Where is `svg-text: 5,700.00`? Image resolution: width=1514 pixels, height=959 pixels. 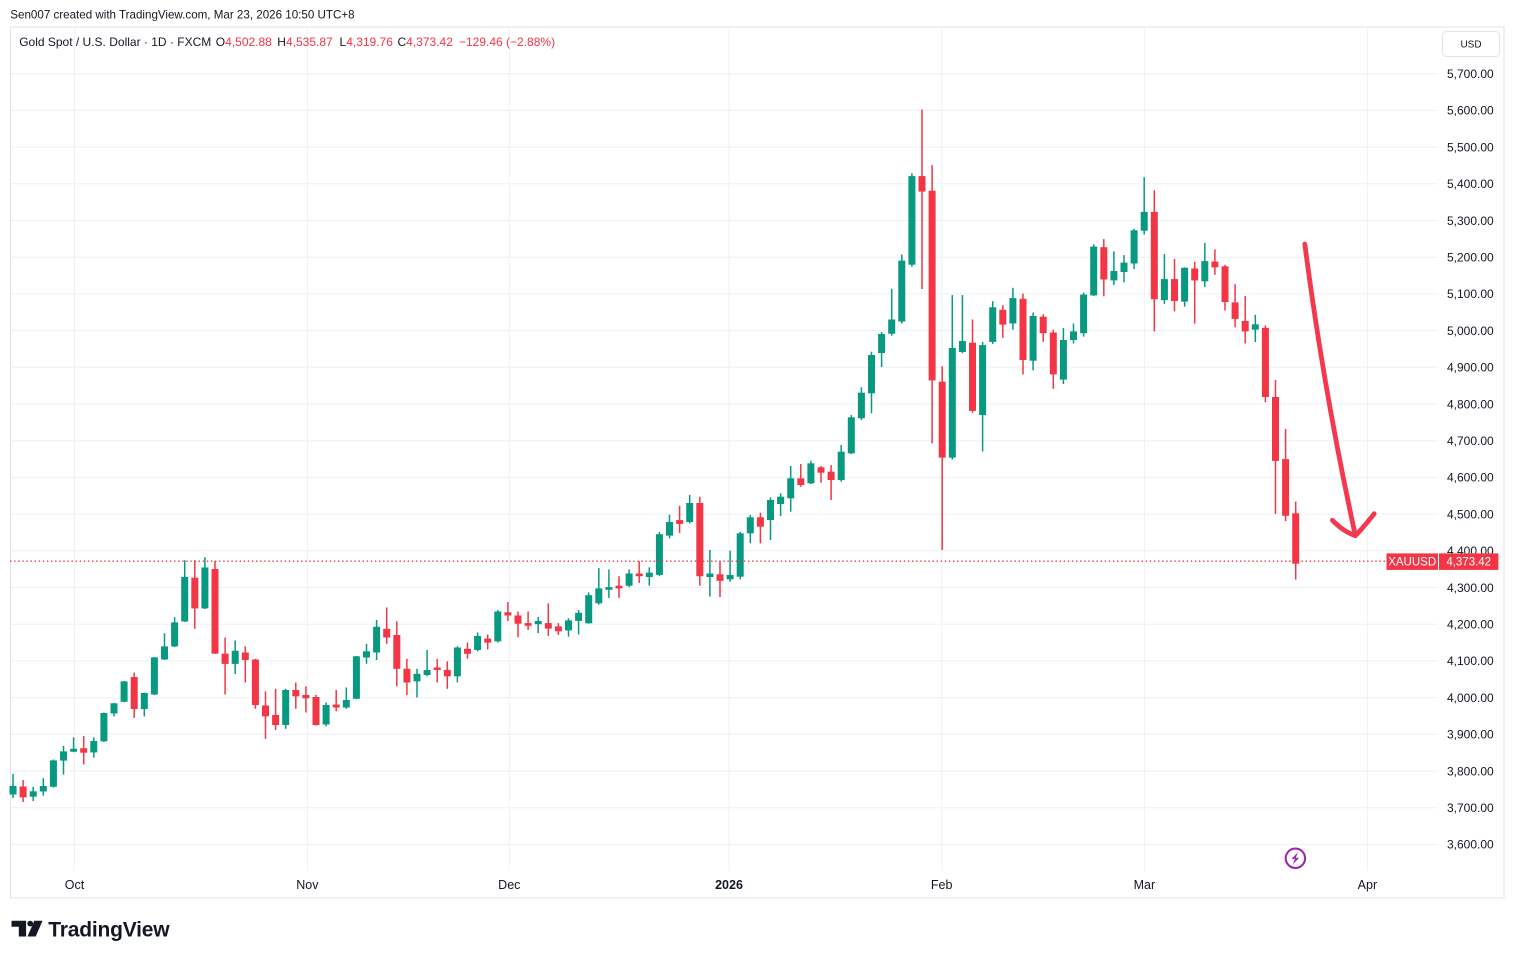 svg-text: 5,700.00 is located at coordinates (1470, 74).